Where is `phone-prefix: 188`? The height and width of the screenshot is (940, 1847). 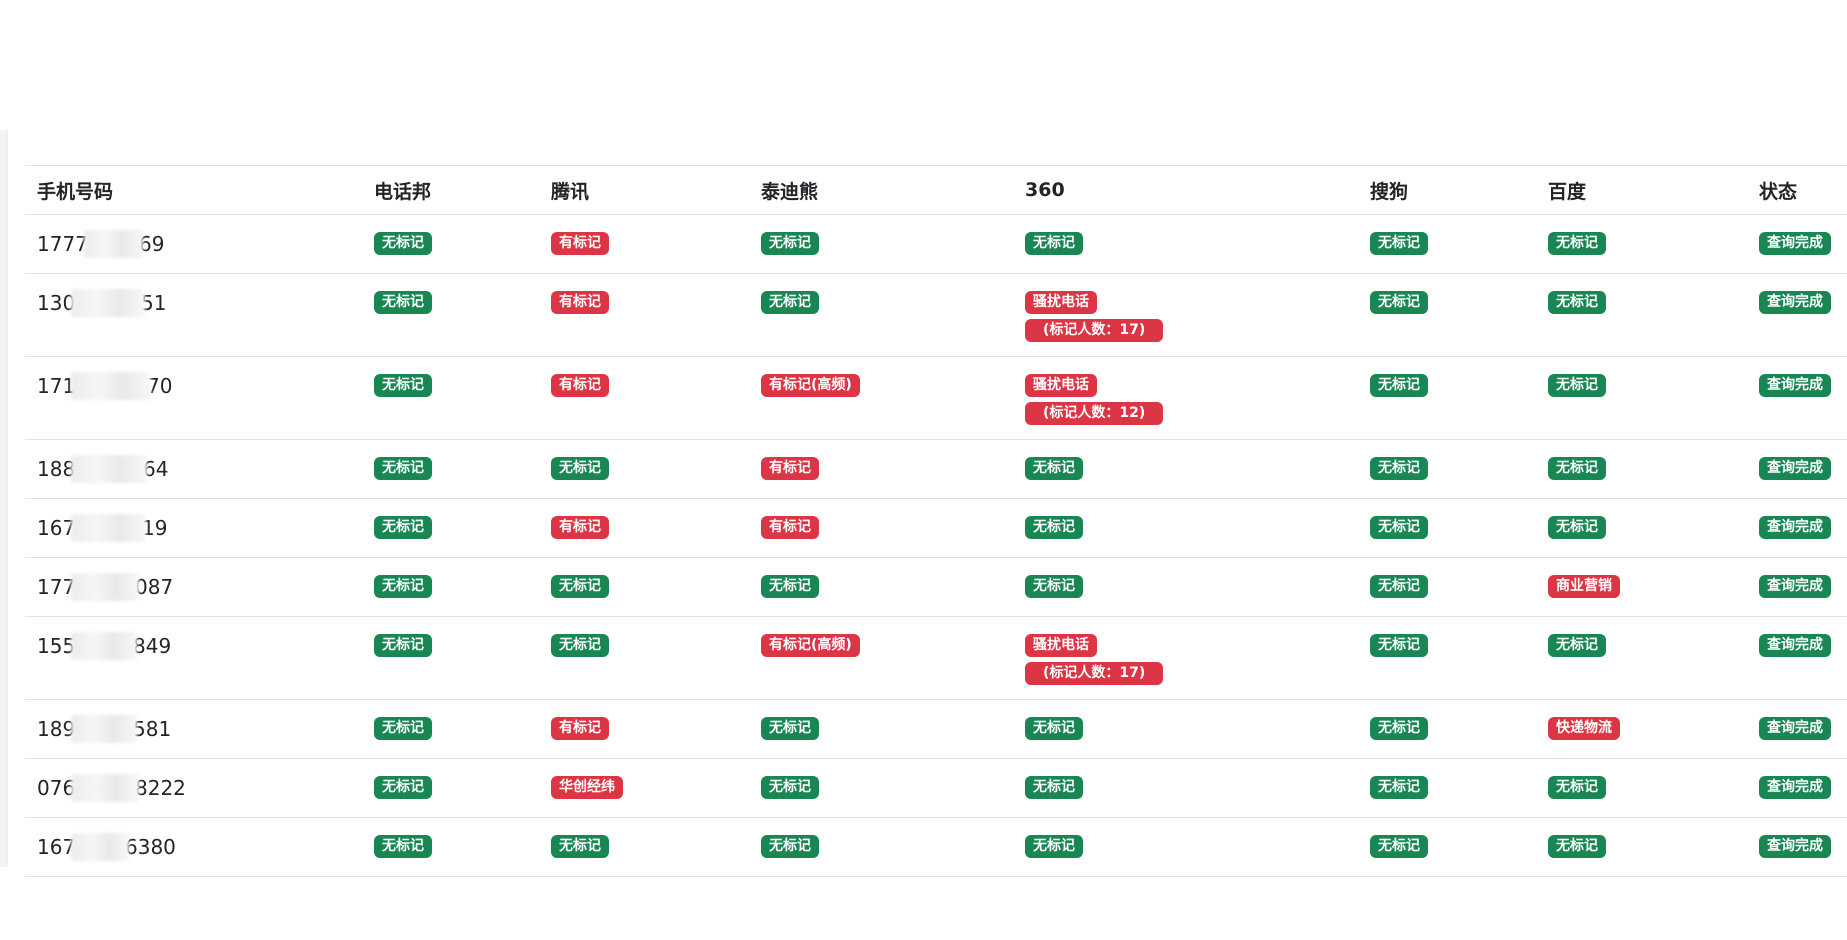 phone-prefix: 188 is located at coordinates (56, 469).